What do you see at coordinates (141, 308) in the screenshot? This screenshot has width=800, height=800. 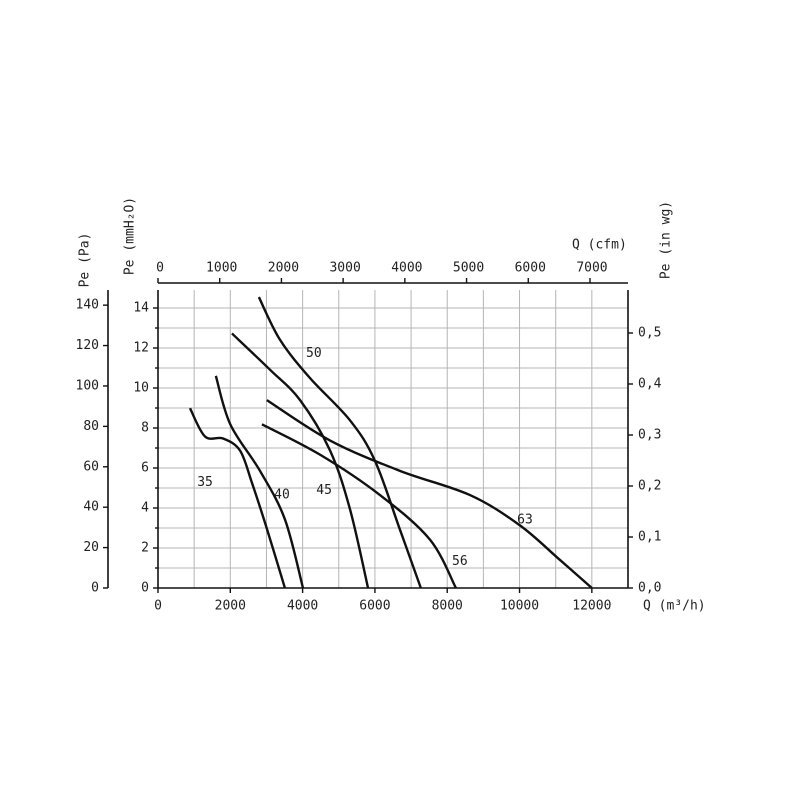 I see `y2-tick-label: 14` at bounding box center [141, 308].